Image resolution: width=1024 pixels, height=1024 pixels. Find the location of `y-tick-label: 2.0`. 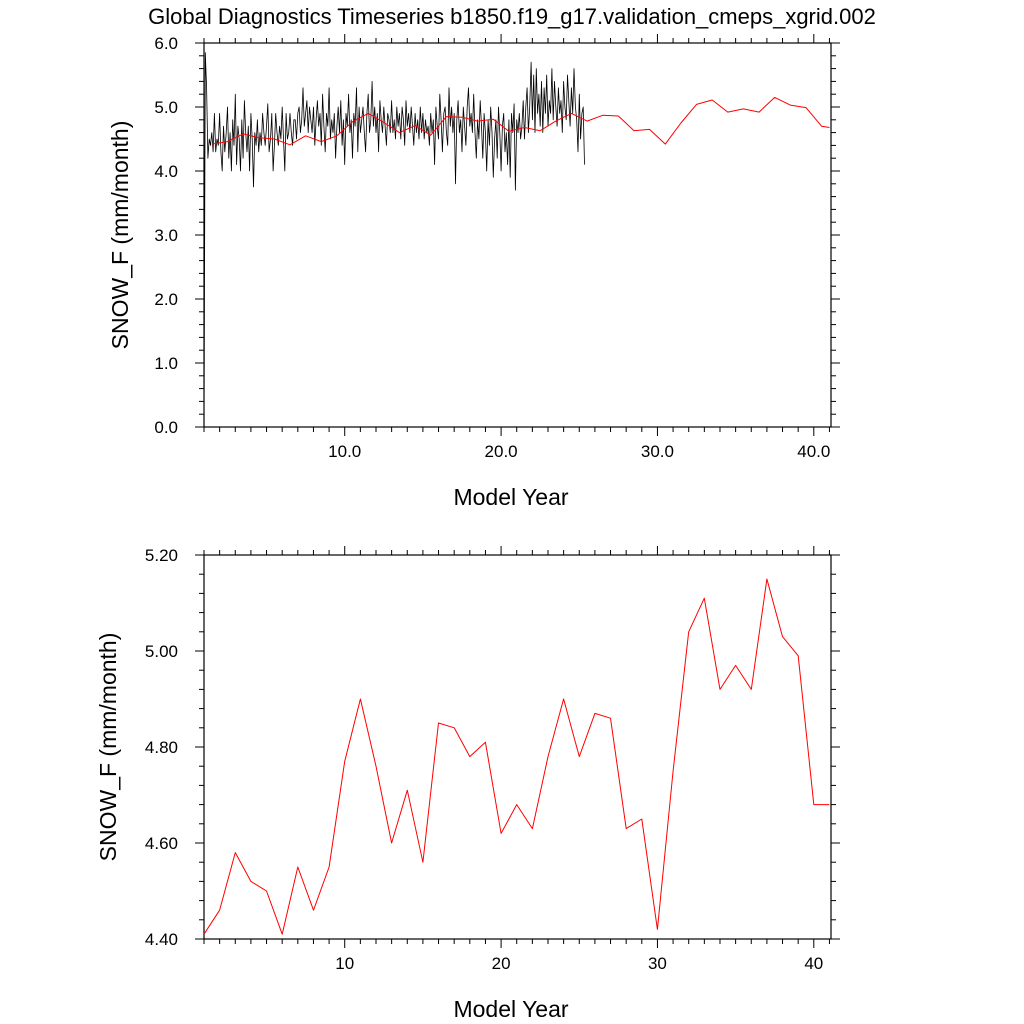

y-tick-label: 2.0 is located at coordinates (166, 299).